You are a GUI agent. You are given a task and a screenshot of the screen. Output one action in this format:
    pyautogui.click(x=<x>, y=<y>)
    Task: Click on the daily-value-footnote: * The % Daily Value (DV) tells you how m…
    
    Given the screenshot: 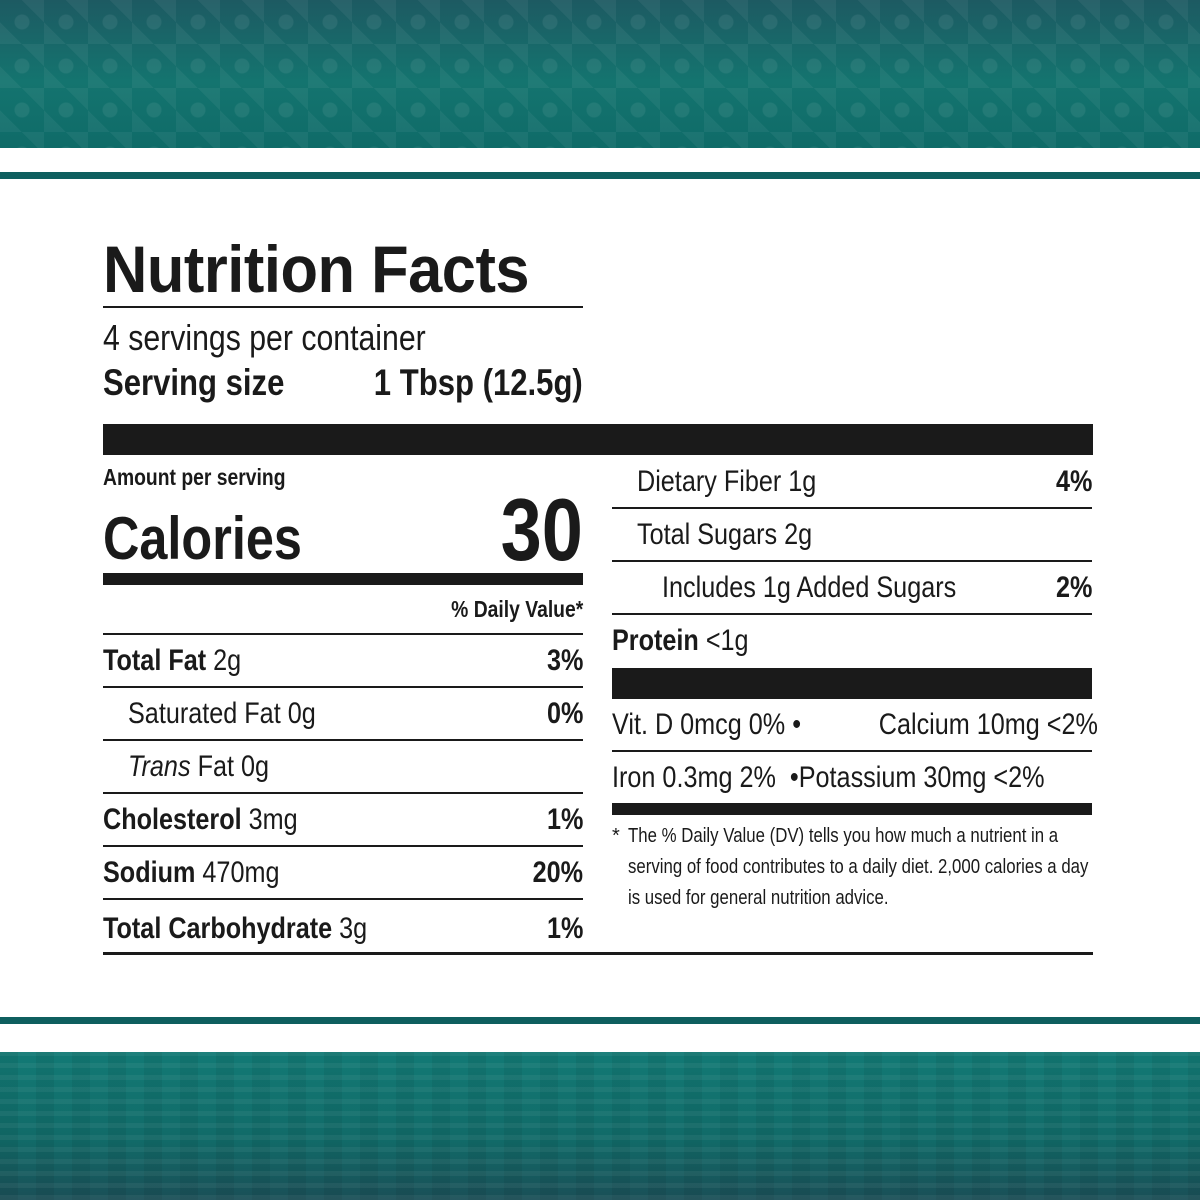 What is the action you would take?
    pyautogui.click(x=850, y=867)
    